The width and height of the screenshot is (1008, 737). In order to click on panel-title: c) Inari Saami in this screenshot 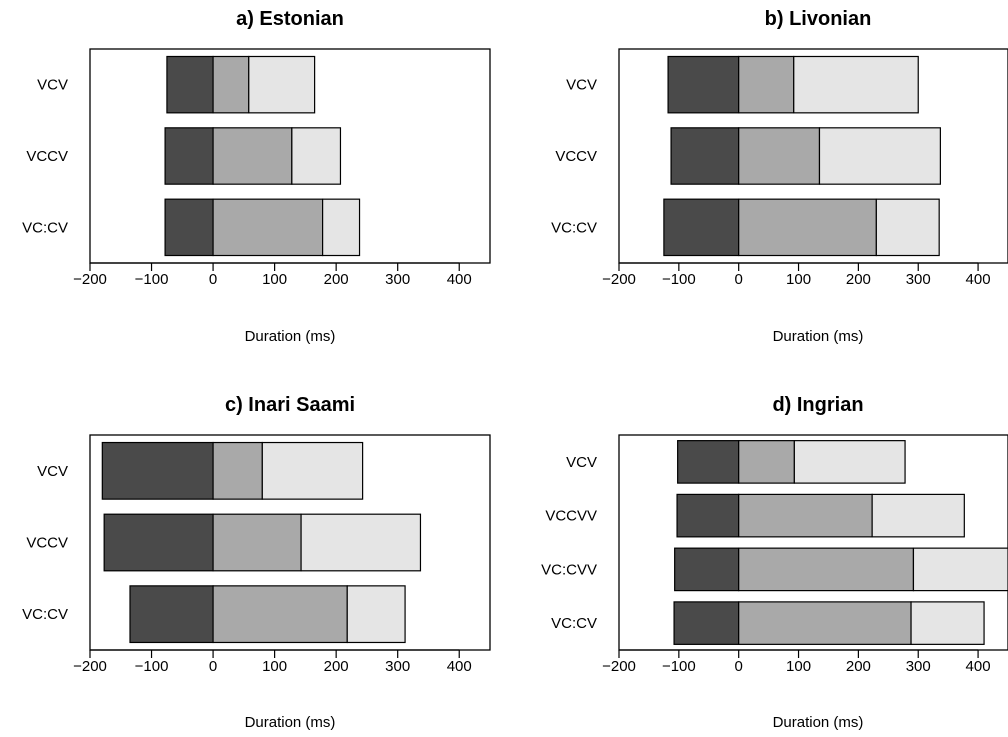, I will do `click(290, 405)`.